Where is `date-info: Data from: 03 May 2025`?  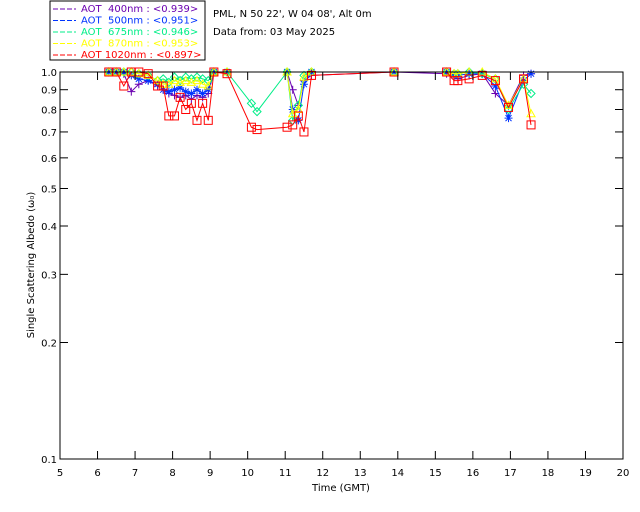
date-info: Data from: 03 May 2025 is located at coordinates (274, 32).